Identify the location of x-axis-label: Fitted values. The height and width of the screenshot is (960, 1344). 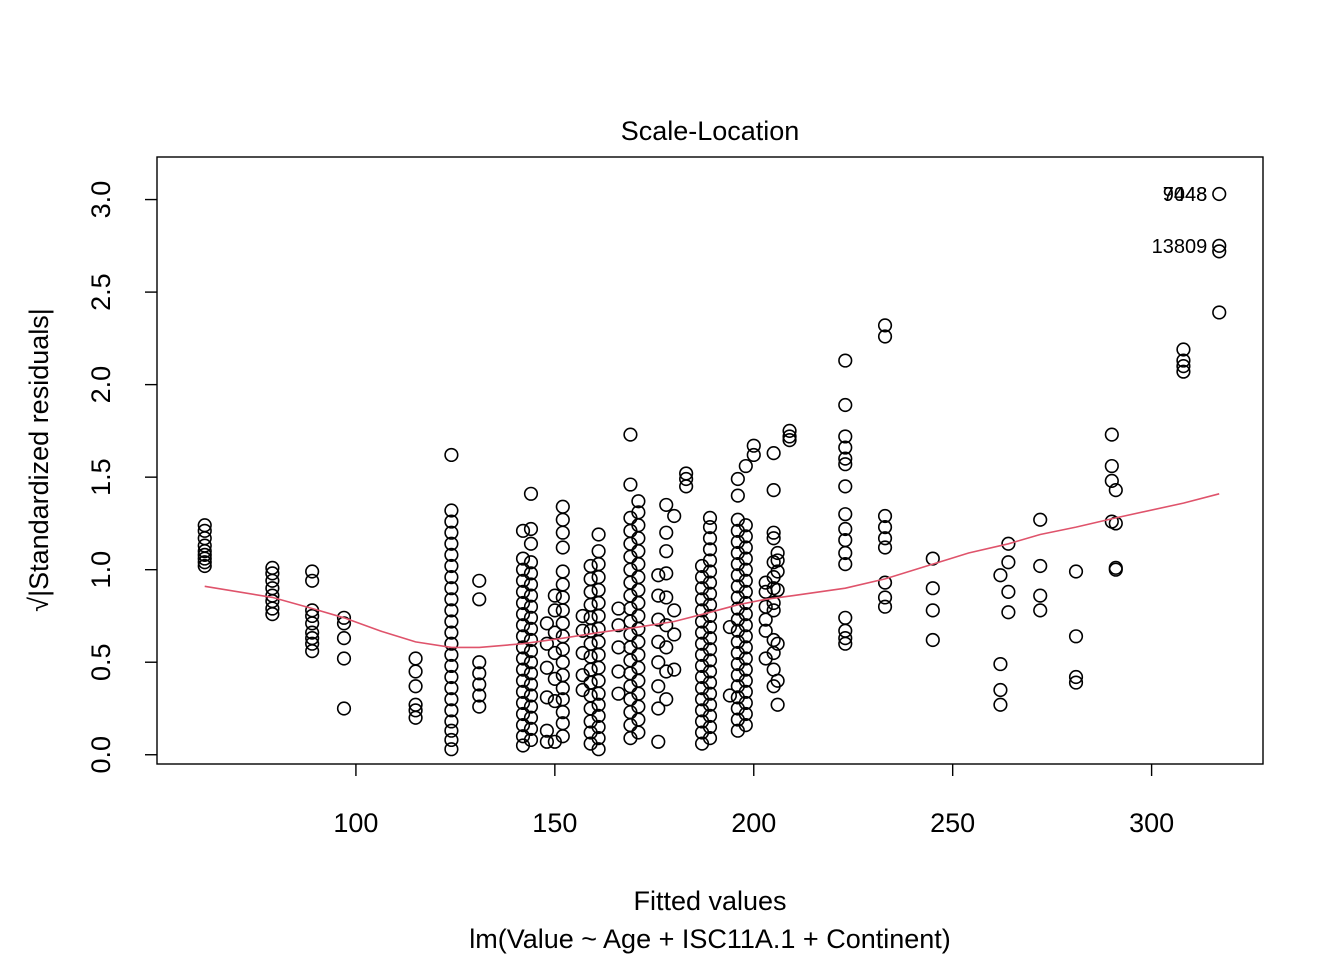
(709, 901).